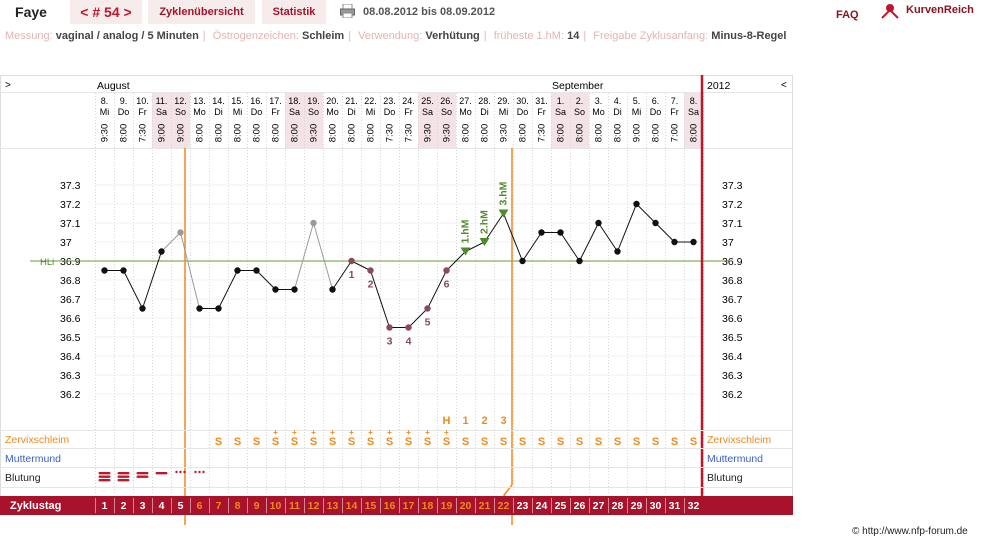  What do you see at coordinates (162, 101) in the screenshot?
I see `date-label: 11.` at bounding box center [162, 101].